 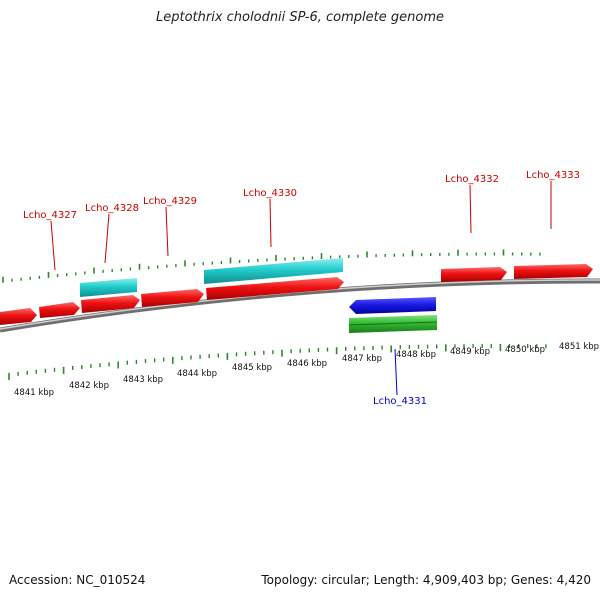 What do you see at coordinates (50, 215) in the screenshot?
I see `gene-label-lcho-4327: Lcho_4327` at bounding box center [50, 215].